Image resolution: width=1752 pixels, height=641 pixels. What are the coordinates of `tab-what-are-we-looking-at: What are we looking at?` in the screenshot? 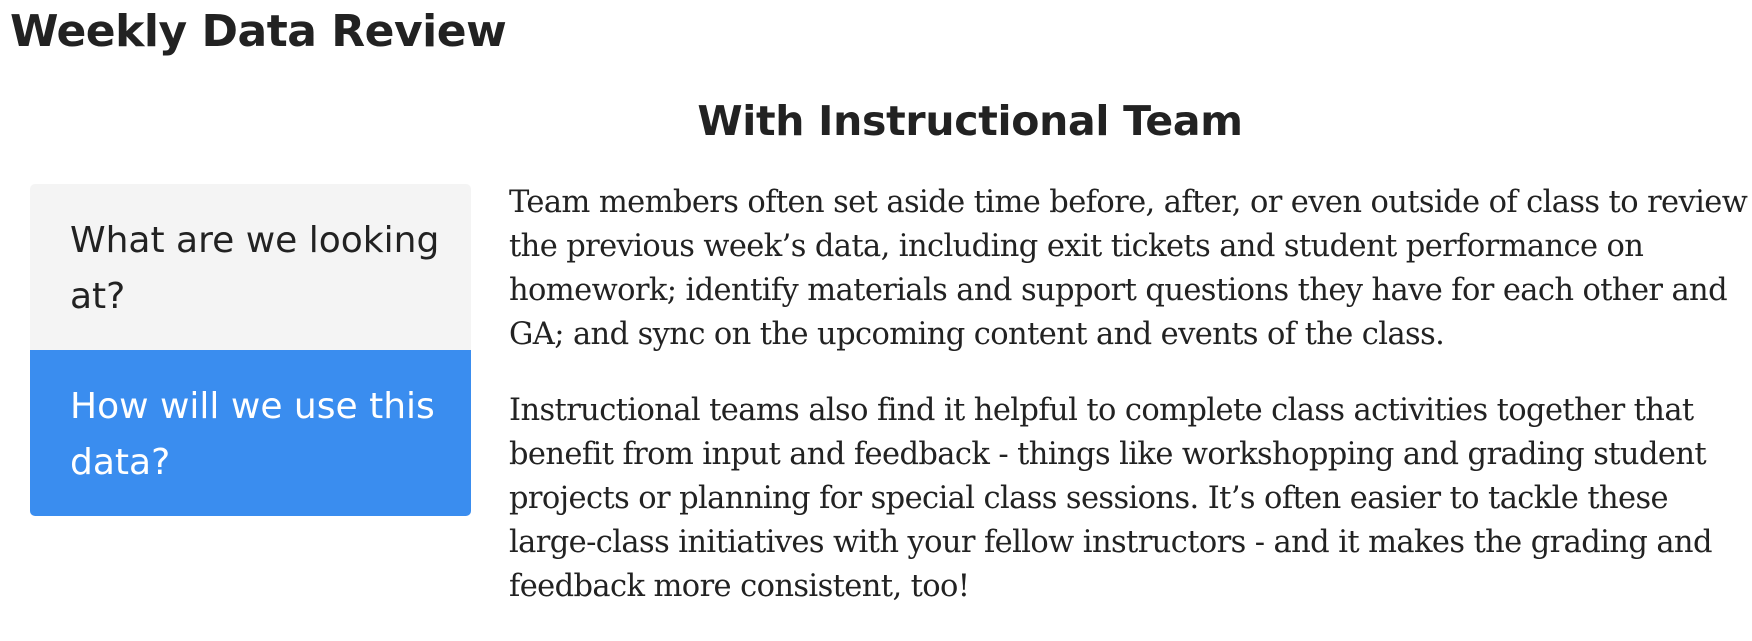 It's located at (250, 267).